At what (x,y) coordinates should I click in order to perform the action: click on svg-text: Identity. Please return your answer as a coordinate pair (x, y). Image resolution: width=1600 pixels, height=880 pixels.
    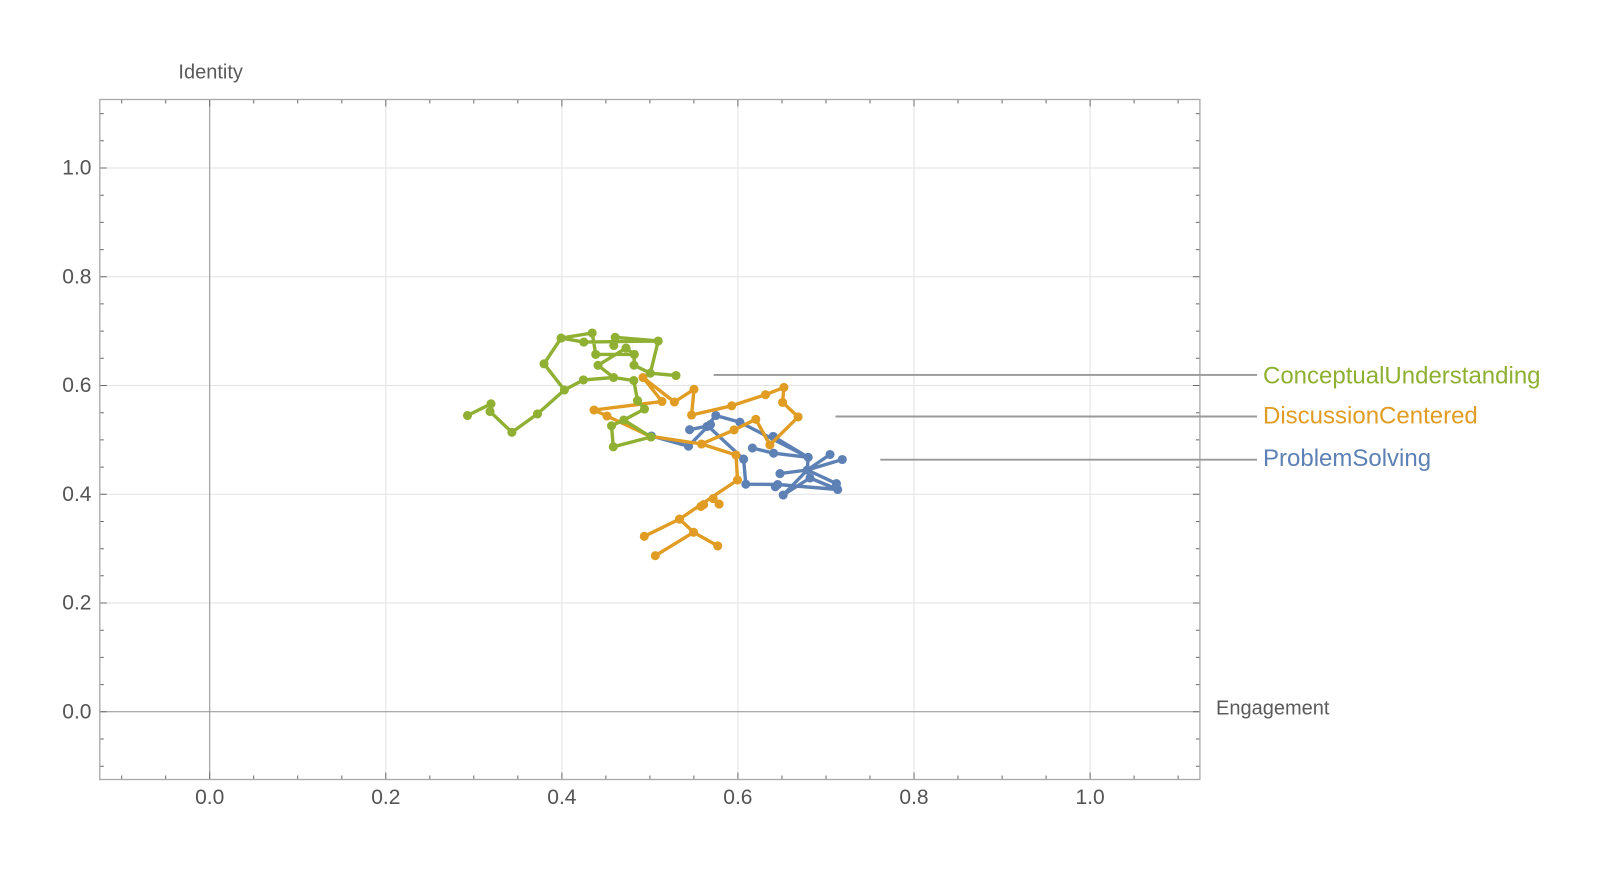
    Looking at the image, I should click on (210, 73).